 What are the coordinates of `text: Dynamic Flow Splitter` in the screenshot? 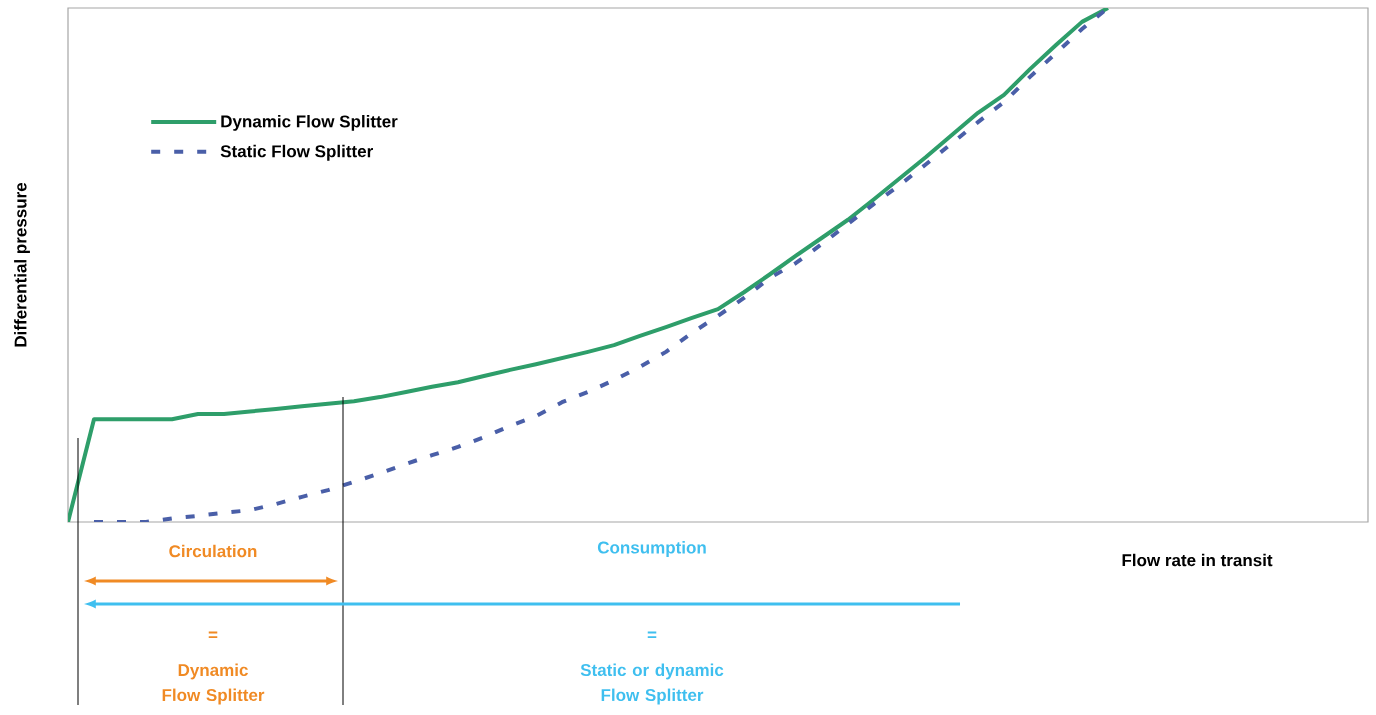 It's located at (213, 684).